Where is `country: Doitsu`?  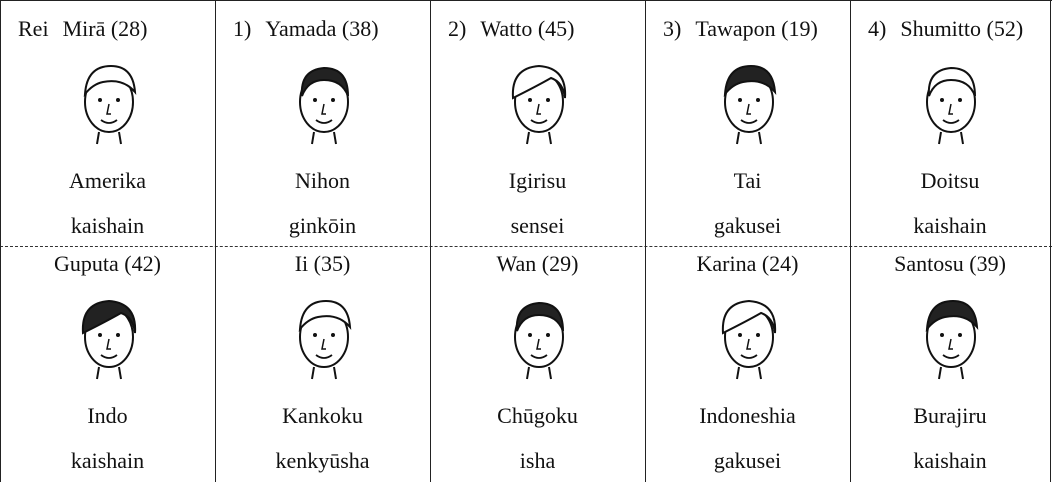 country: Doitsu is located at coordinates (950, 180).